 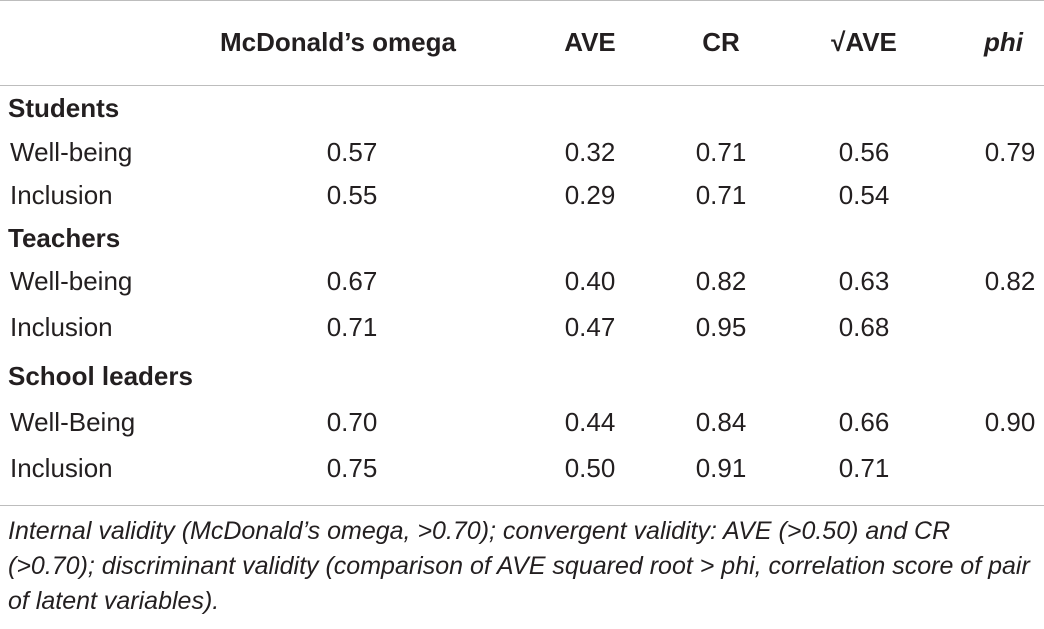 I want to click on cell-sqrt-ave: 0.63, so click(x=864, y=281).